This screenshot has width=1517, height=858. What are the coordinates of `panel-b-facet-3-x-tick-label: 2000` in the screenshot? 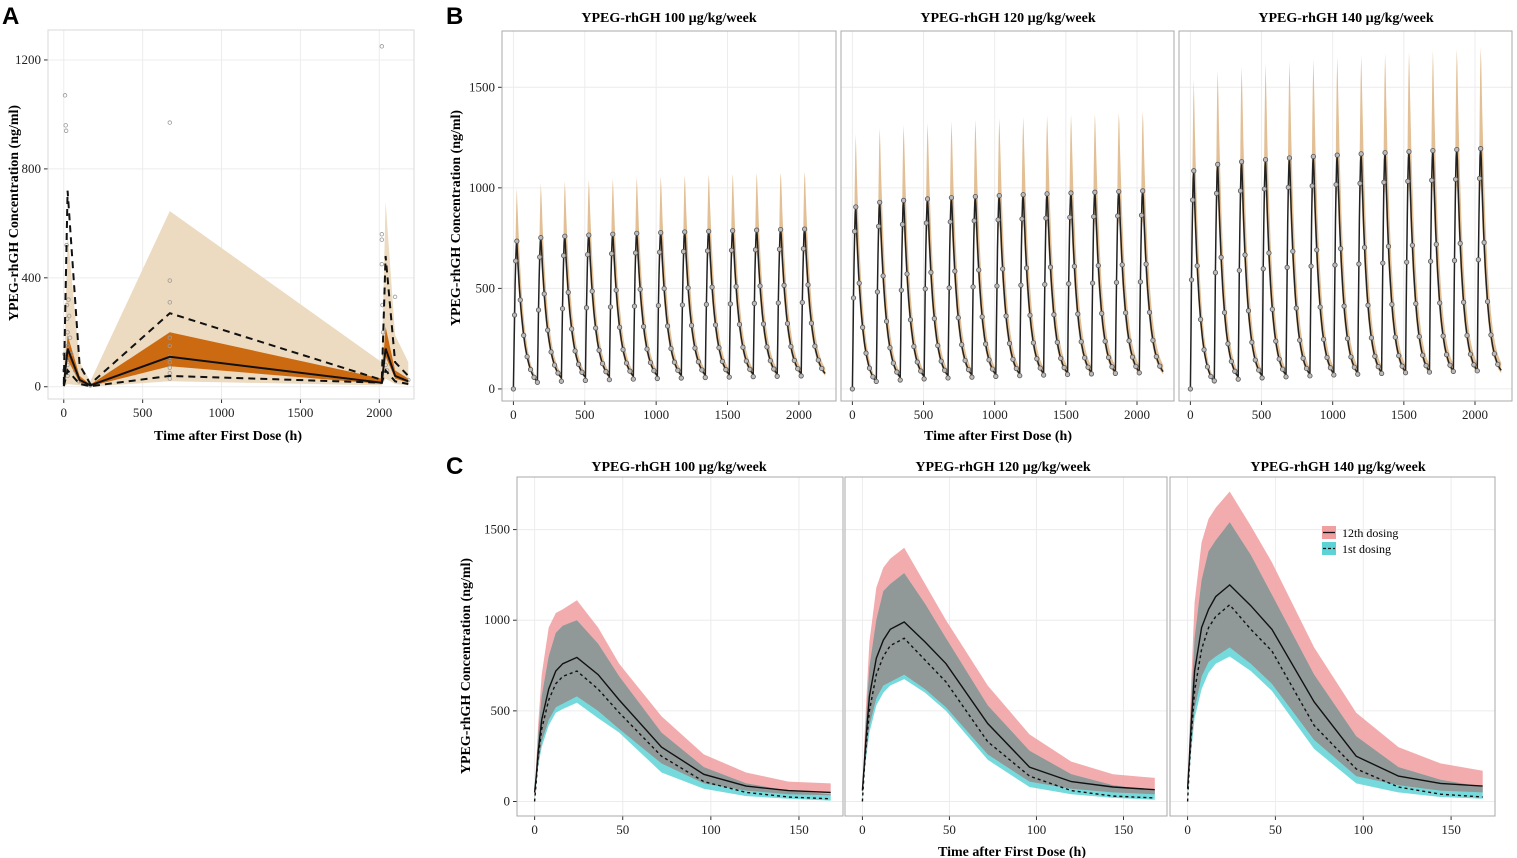 It's located at (1475, 414).